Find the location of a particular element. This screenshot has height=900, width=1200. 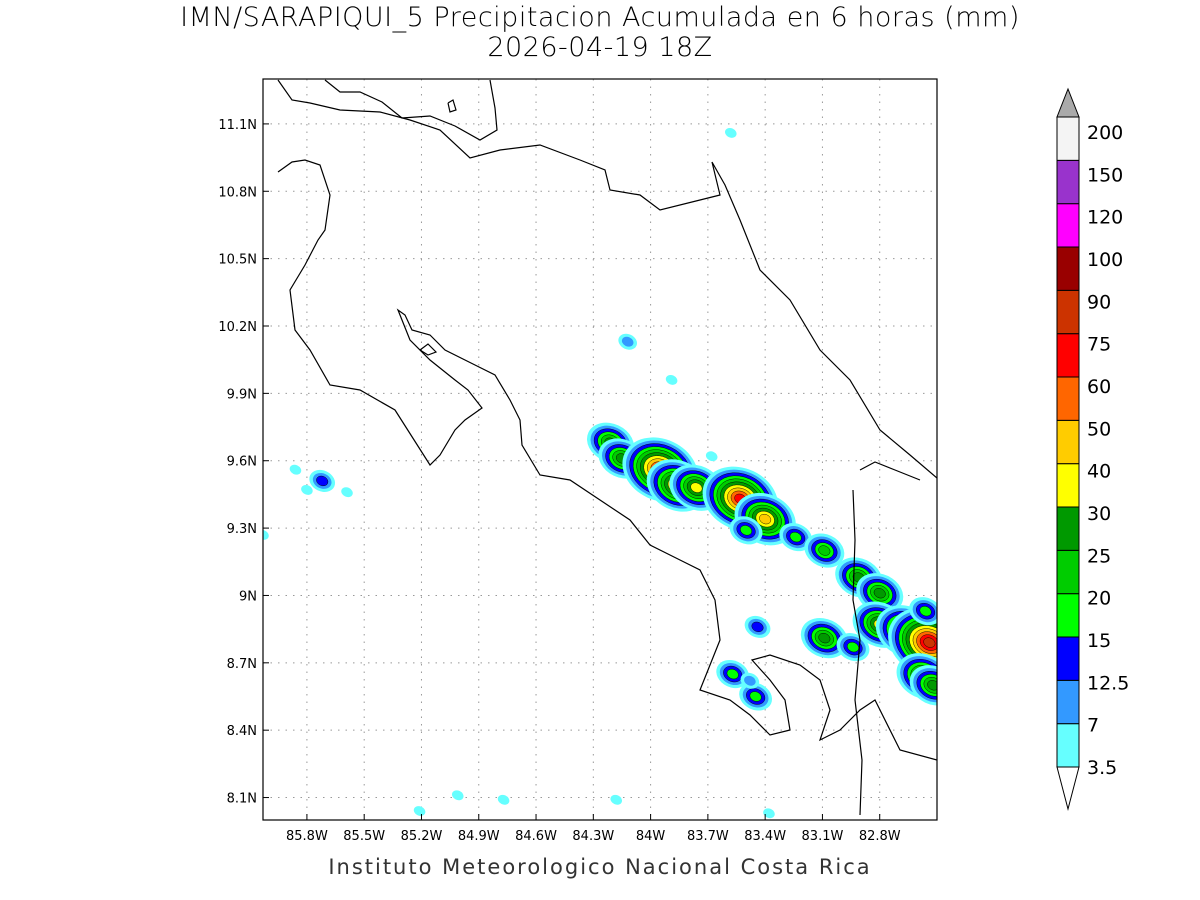

colorbar-label: 20 is located at coordinates (1099, 599).